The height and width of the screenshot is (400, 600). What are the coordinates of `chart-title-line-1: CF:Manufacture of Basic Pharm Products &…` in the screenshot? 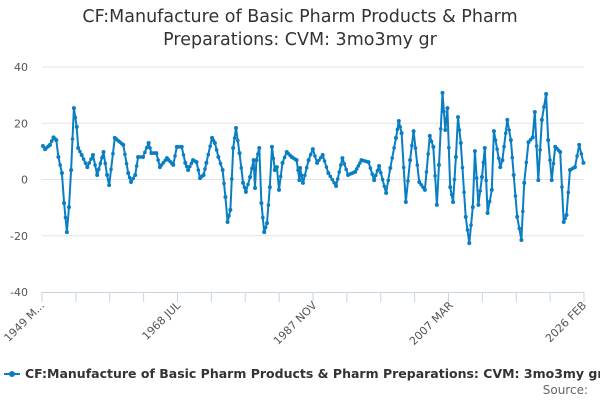 It's located at (300, 17).